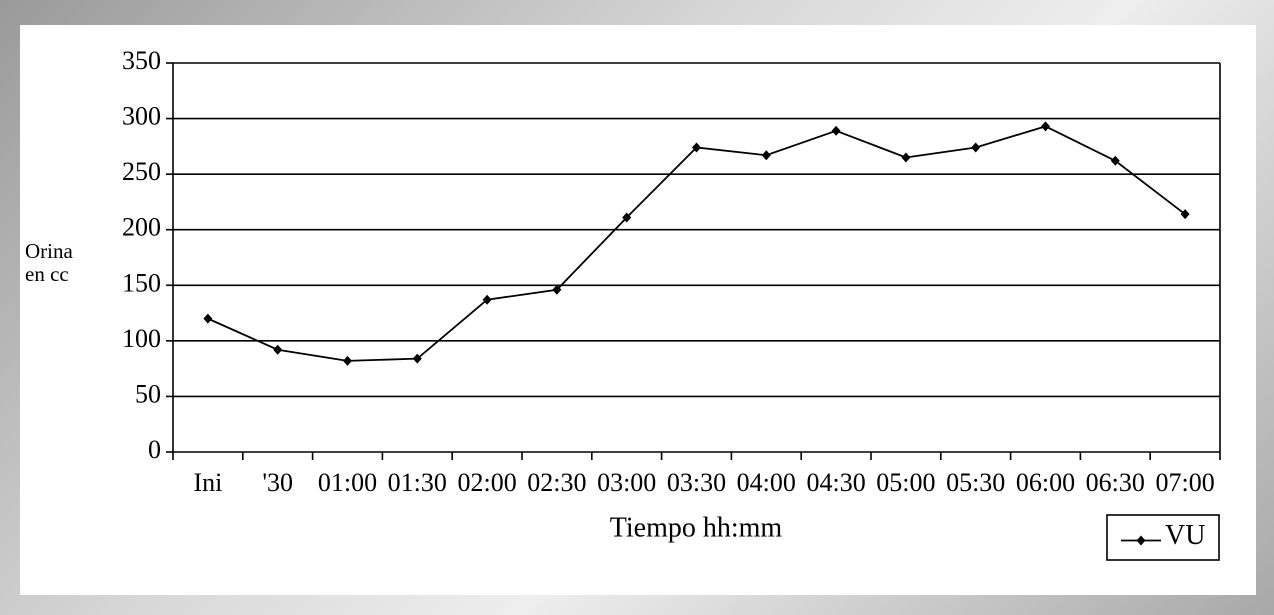 Image resolution: width=1274 pixels, height=615 pixels. I want to click on y-axis-label: en cc, so click(47, 274).